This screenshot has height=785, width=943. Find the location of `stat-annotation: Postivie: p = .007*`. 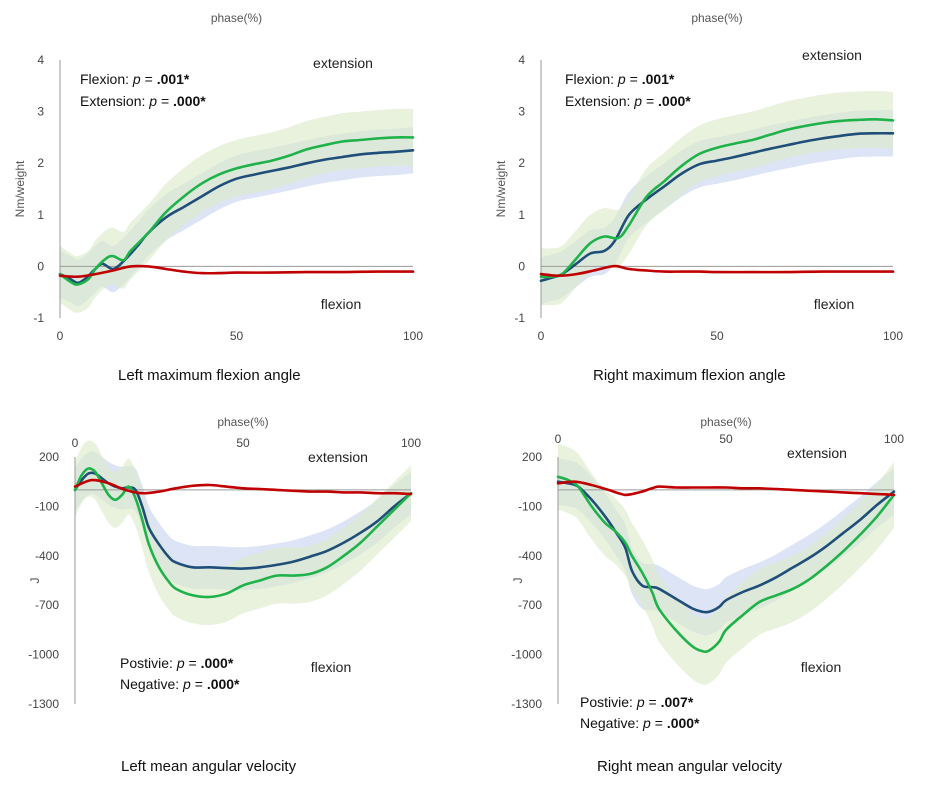

stat-annotation: Postivie: p = .007* is located at coordinates (637, 702).